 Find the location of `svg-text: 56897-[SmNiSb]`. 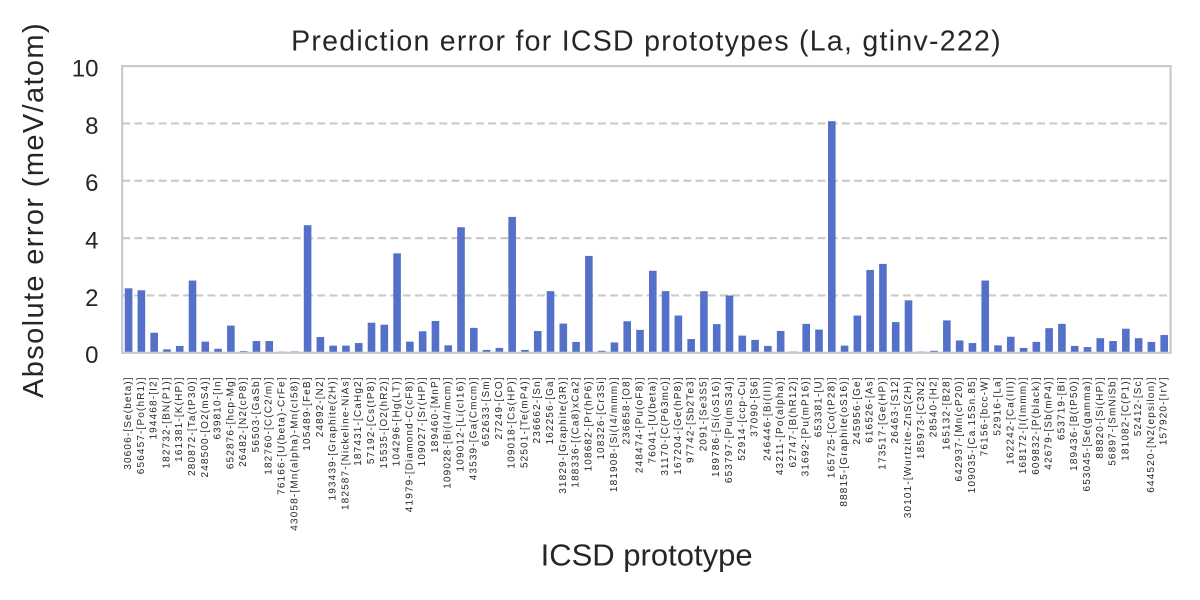

svg-text: 56897-[SmNiSb] is located at coordinates (1113, 420).